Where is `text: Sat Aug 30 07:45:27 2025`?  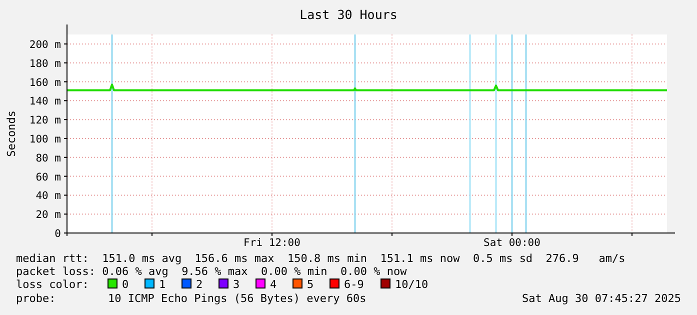 text: Sat Aug 30 07:45:27 2025 is located at coordinates (601, 298).